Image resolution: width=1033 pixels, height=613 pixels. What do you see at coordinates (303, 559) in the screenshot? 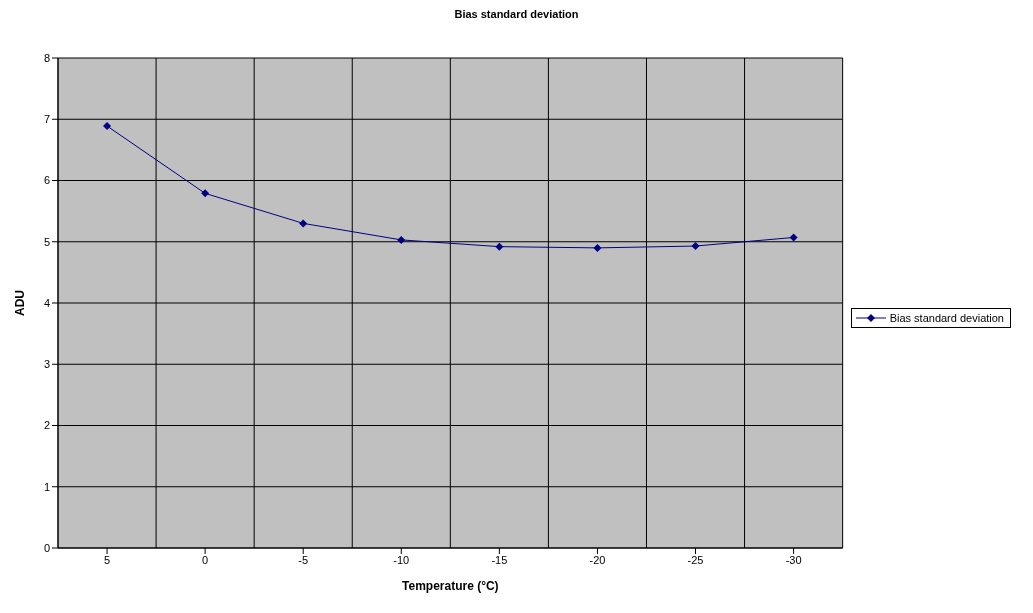
I see `x-tick-label: -5` at bounding box center [303, 559].